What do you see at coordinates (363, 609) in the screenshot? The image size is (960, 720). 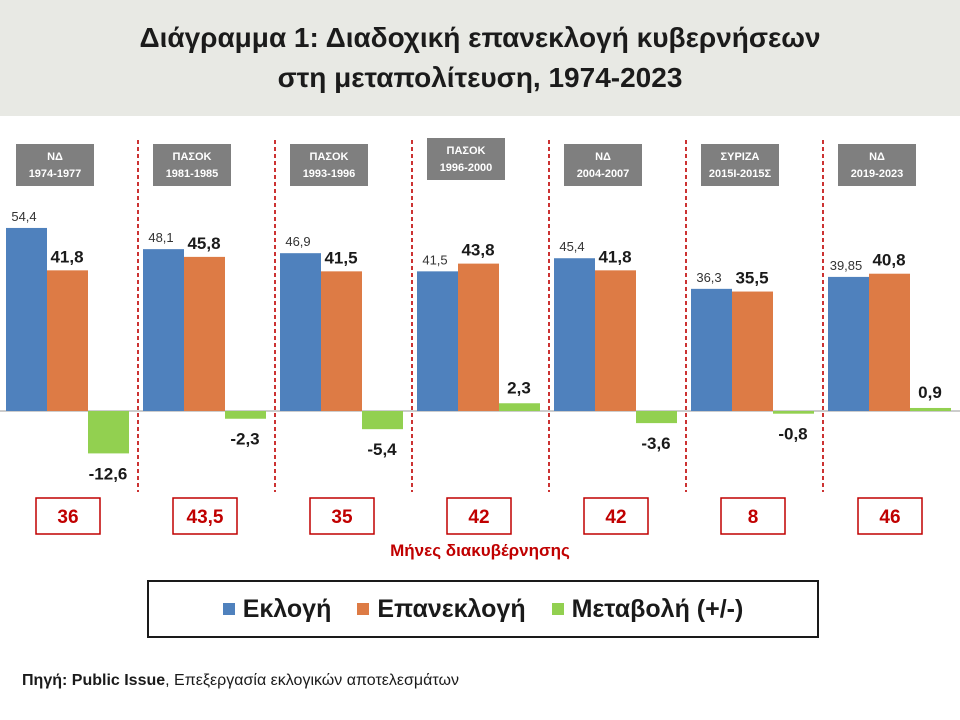 I see `legend-swatch-reelection` at bounding box center [363, 609].